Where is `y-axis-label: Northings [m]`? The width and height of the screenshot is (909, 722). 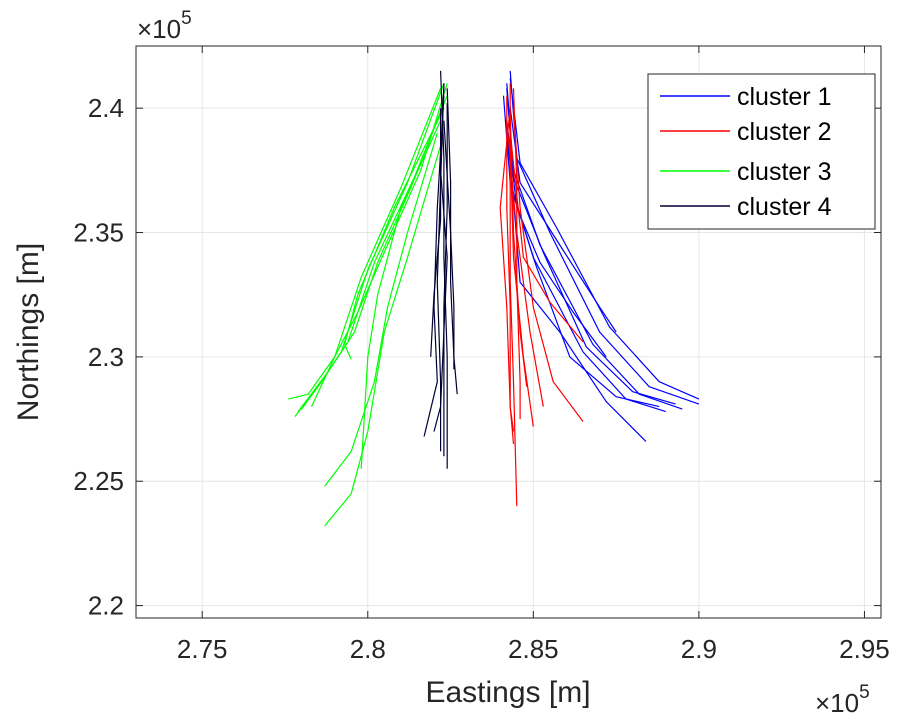 y-axis-label: Northings [m] is located at coordinates (28, 332).